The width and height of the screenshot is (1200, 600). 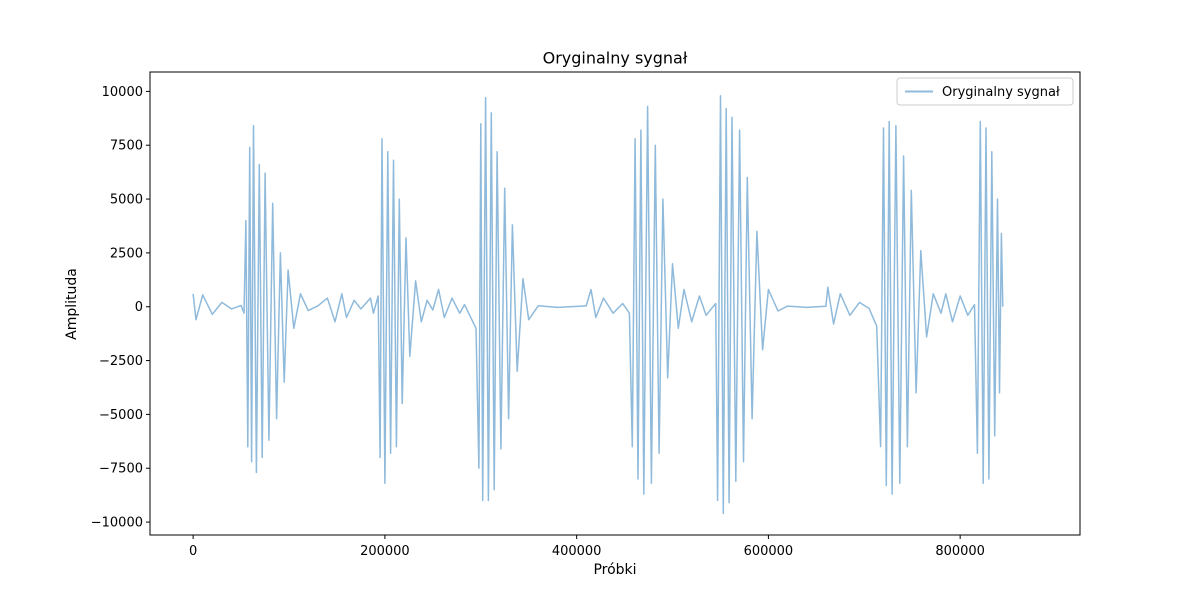 What do you see at coordinates (385, 551) in the screenshot?
I see `x-tick-label: 200000` at bounding box center [385, 551].